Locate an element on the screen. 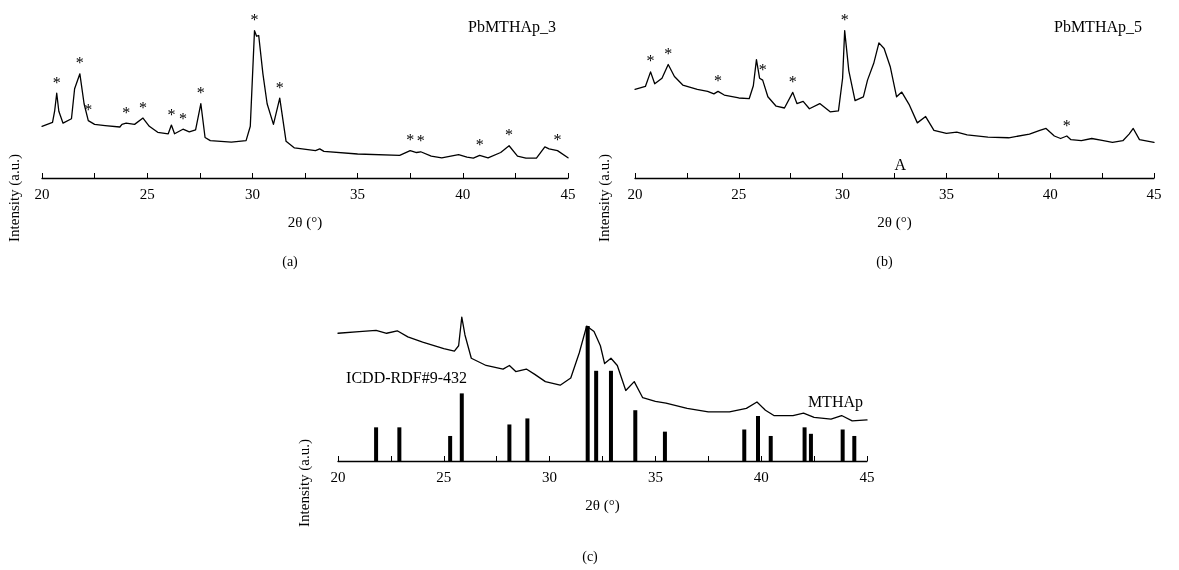 The width and height of the screenshot is (1179, 570). annotation: A is located at coordinates (900, 164).